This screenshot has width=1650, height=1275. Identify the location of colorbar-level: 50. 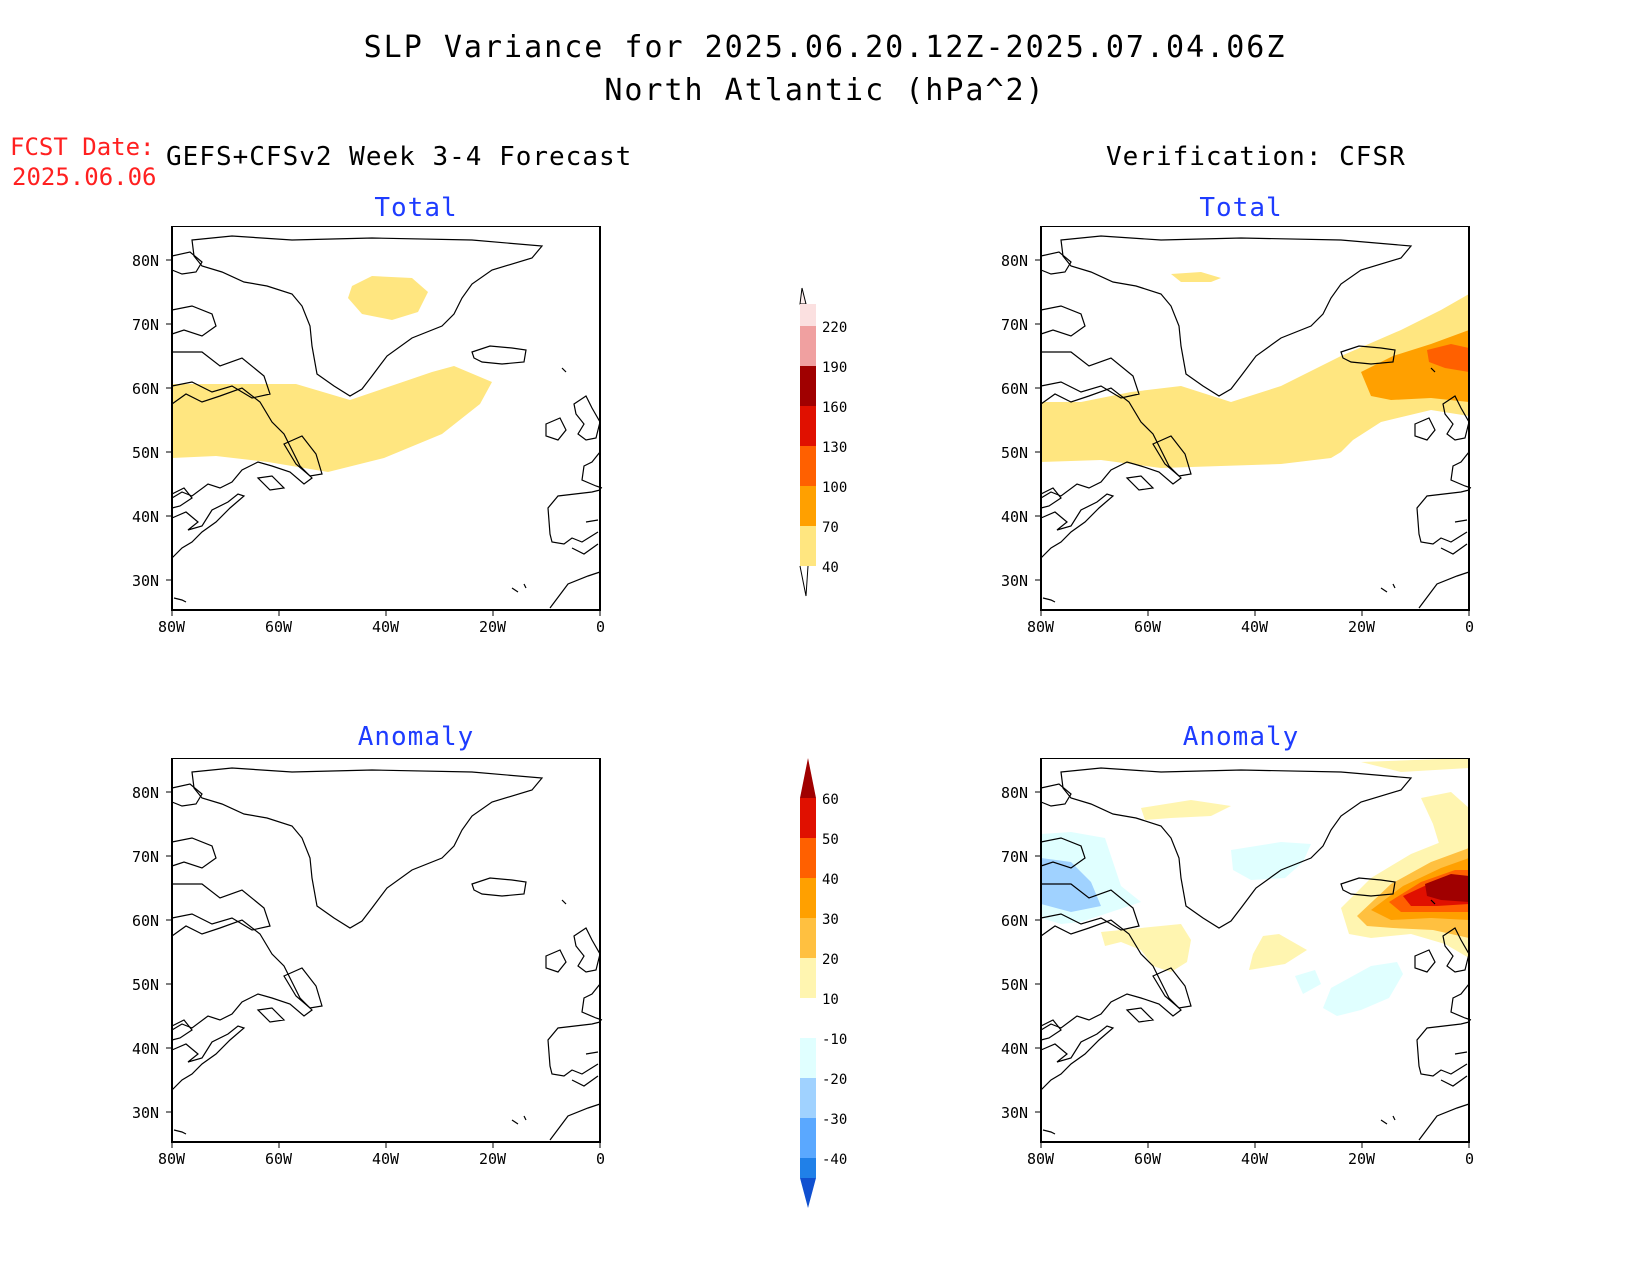
(830, 840).